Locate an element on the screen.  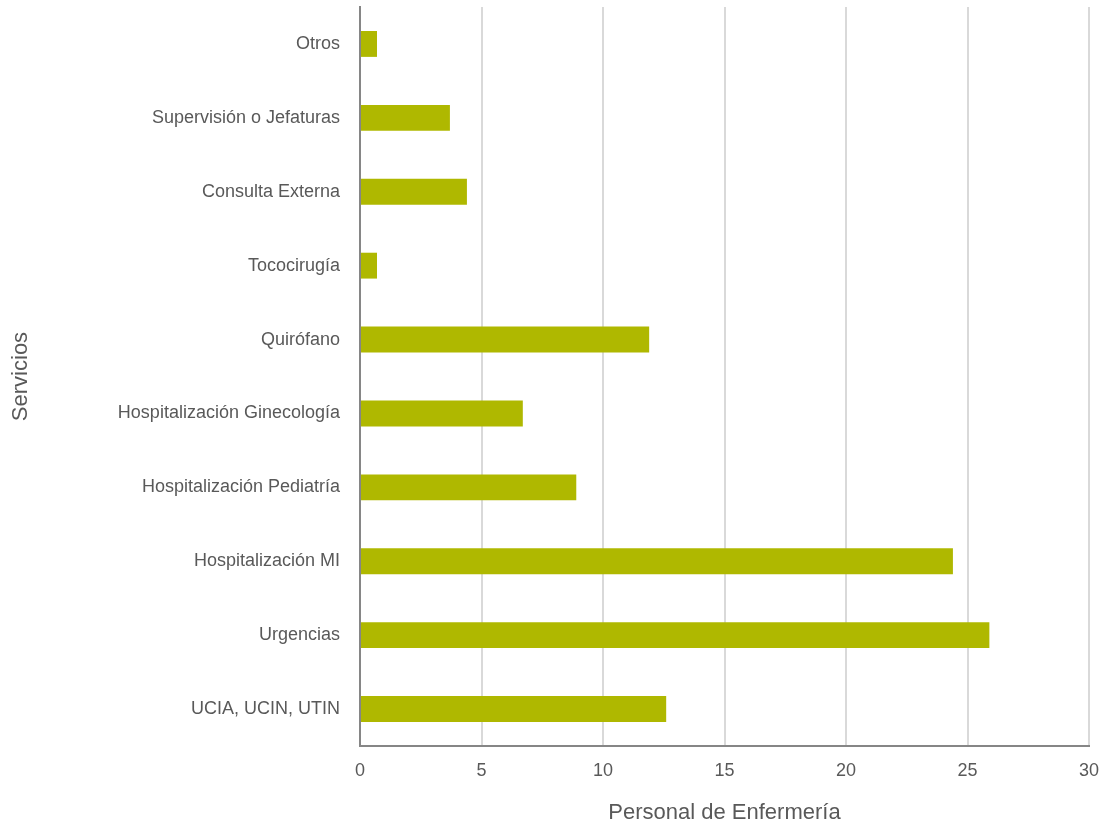
y-tick-label: Hospitalización Pediatría is located at coordinates (241, 486).